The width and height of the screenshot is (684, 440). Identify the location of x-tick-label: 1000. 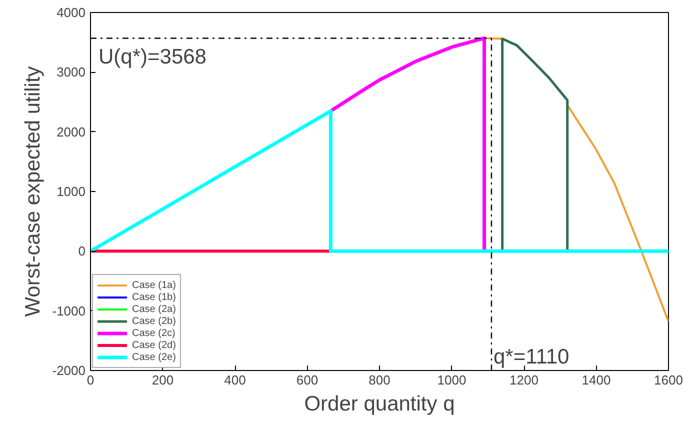
(451, 380).